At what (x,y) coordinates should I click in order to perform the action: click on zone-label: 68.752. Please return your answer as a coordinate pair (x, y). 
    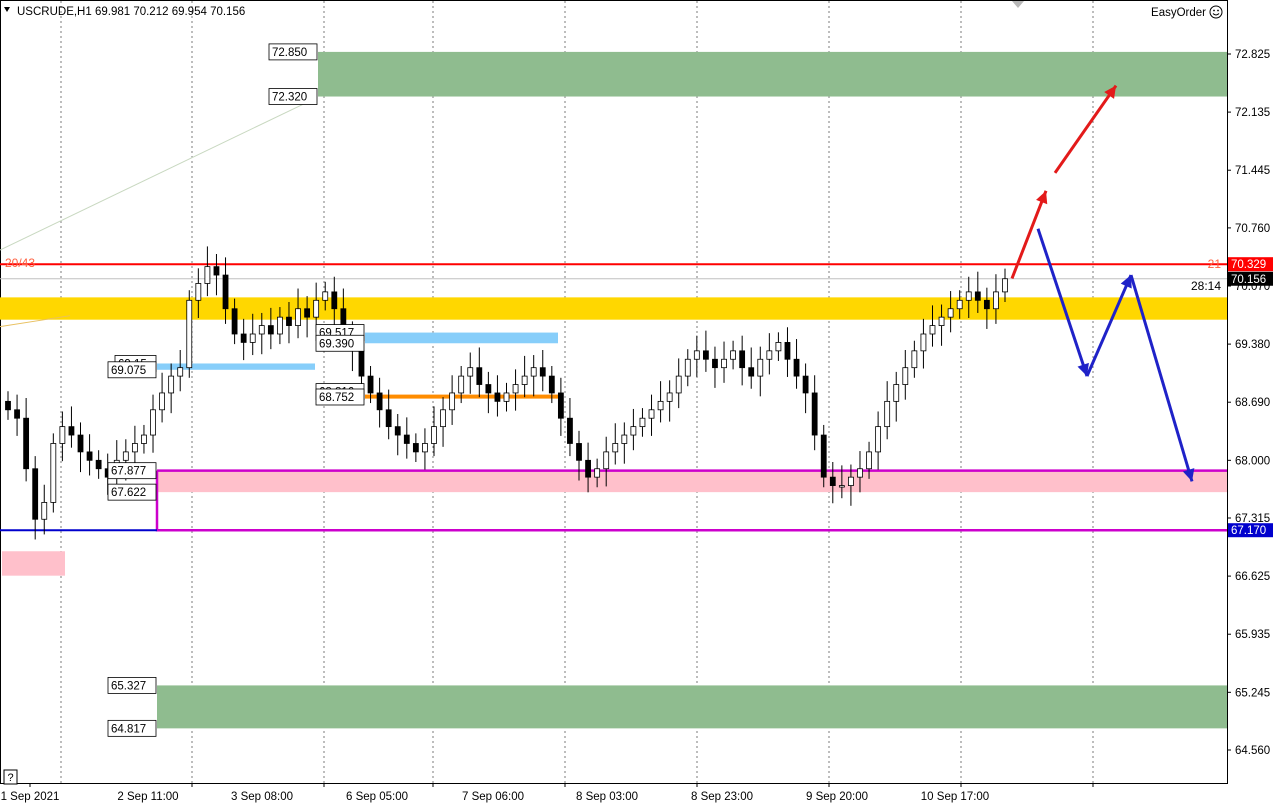
    Looking at the image, I should click on (336, 398).